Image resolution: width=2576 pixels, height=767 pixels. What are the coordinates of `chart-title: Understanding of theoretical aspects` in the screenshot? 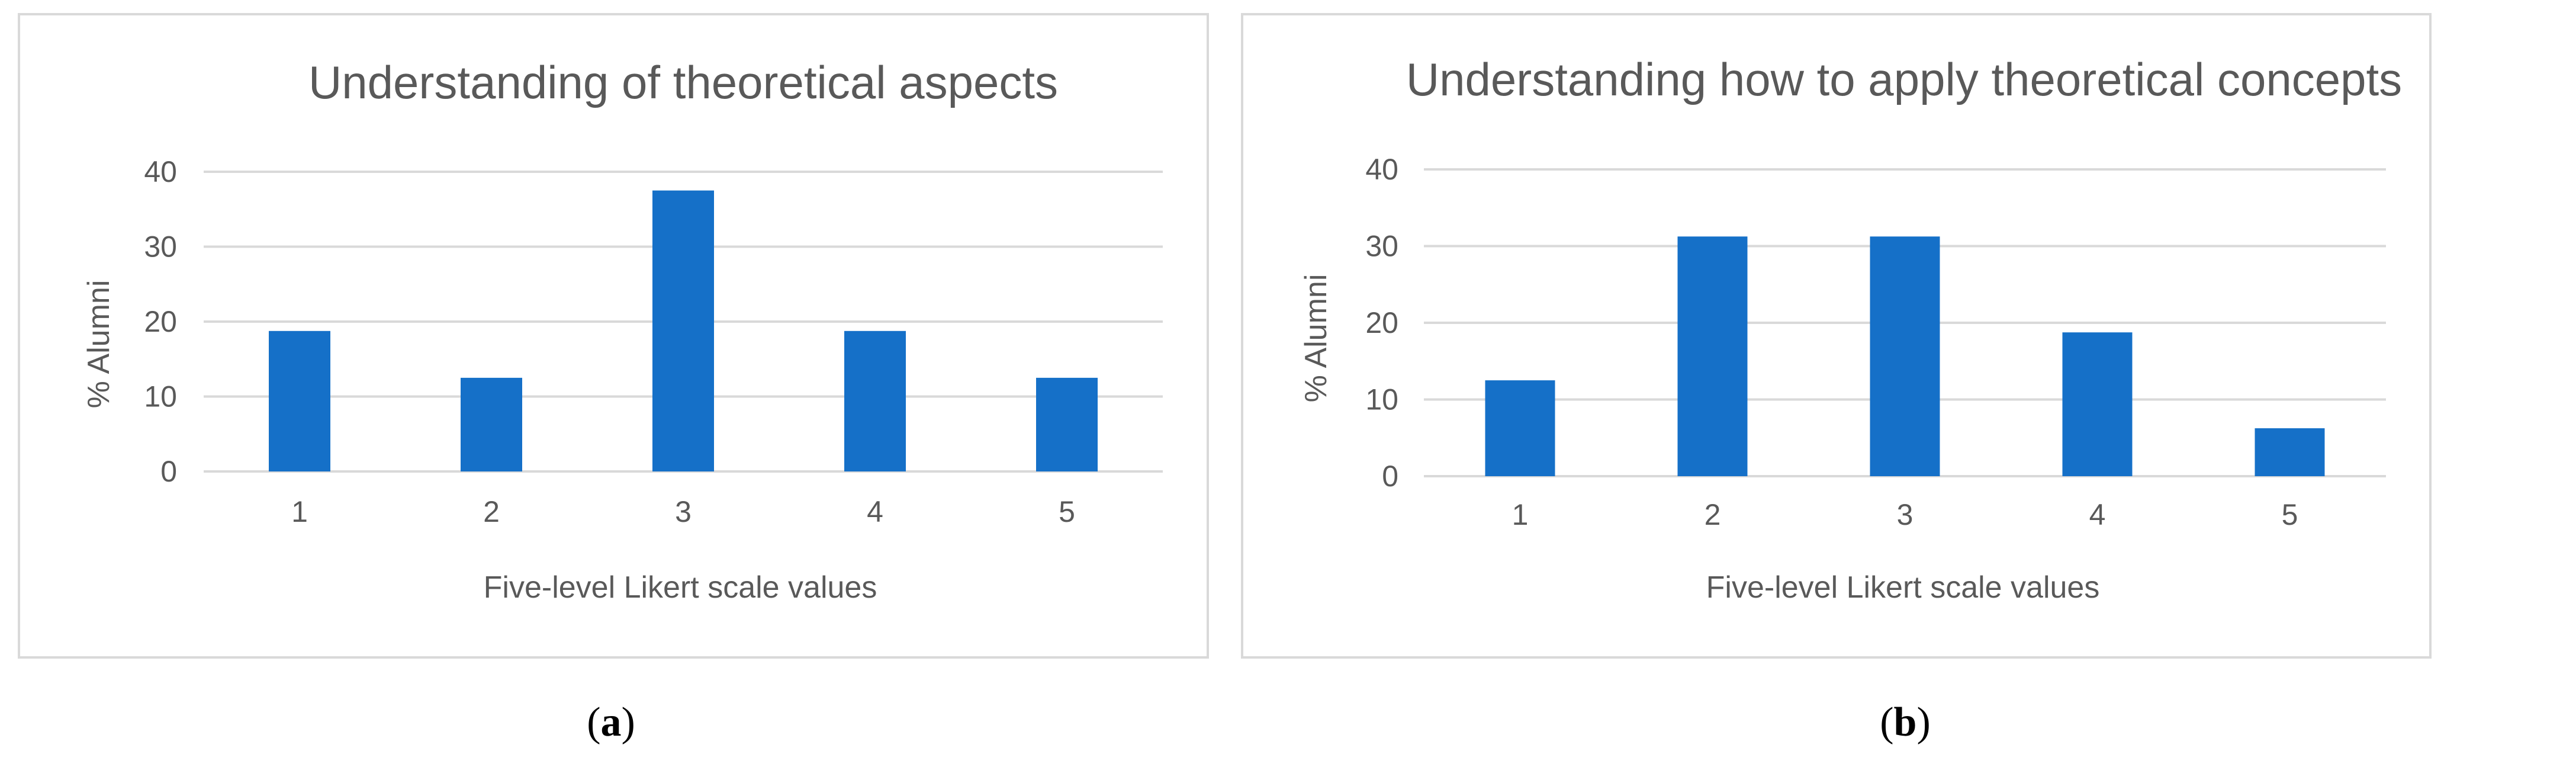 It's located at (683, 82).